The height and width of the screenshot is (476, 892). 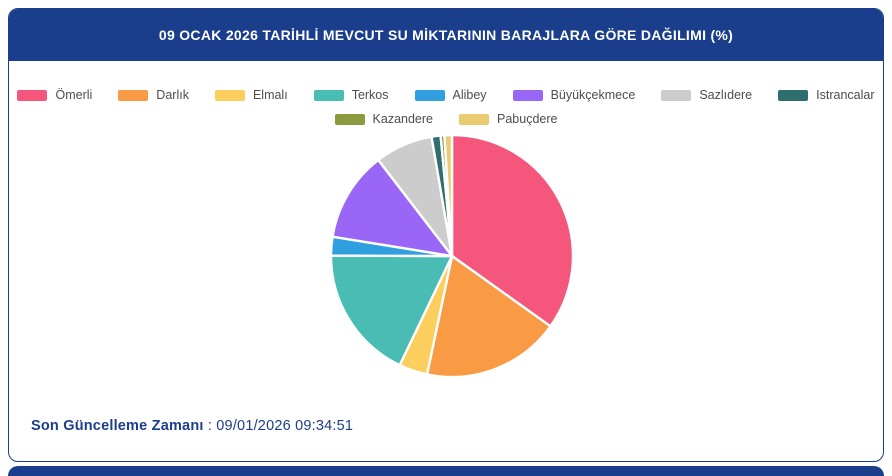 What do you see at coordinates (527, 119) in the screenshot?
I see `legend-label: Pabuçdere` at bounding box center [527, 119].